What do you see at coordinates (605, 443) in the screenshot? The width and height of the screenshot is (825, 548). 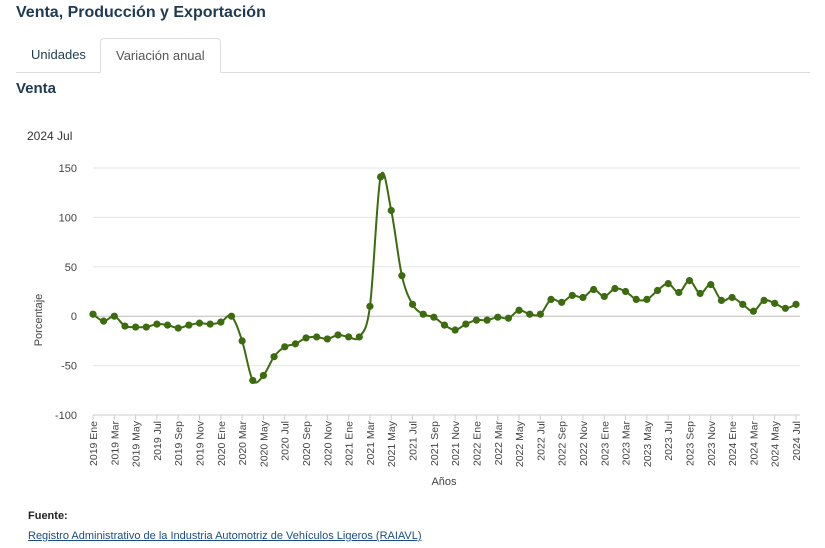 I see `x-tick-label: 2023 Ene` at bounding box center [605, 443].